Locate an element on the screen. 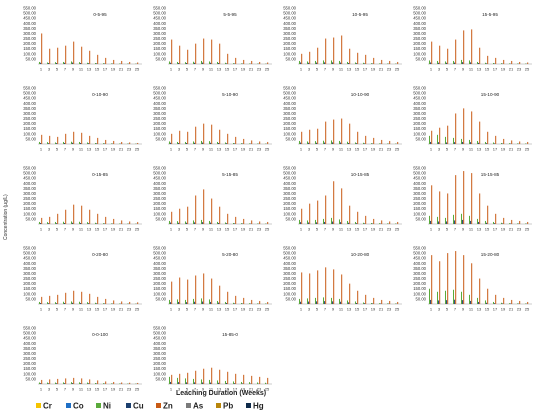 The height and width of the screenshot is (414, 550). x-tick-label: 3 is located at coordinates (49, 149).